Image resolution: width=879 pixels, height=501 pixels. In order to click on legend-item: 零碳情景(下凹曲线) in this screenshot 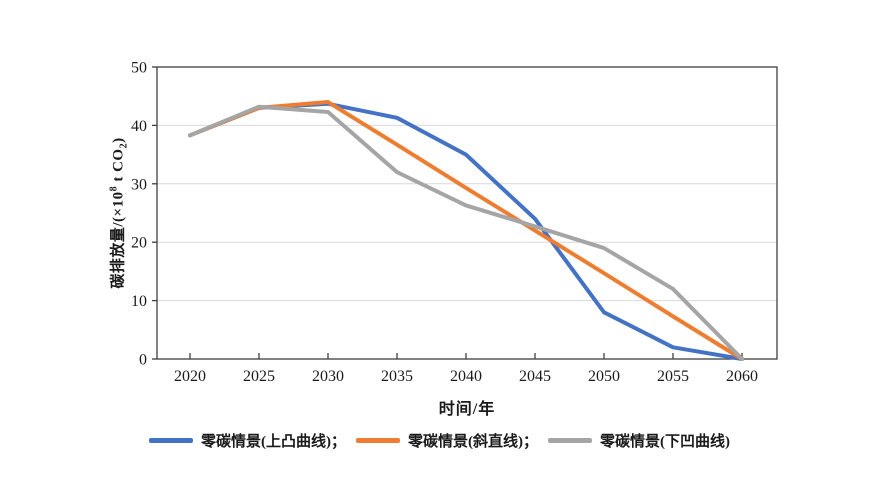, I will do `click(639, 440)`.